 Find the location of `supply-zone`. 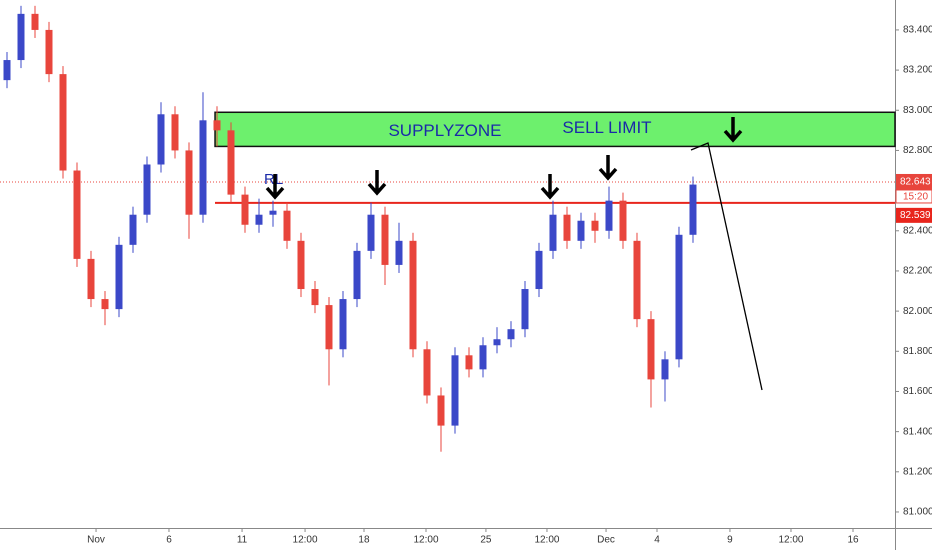

supply-zone is located at coordinates (555, 129).